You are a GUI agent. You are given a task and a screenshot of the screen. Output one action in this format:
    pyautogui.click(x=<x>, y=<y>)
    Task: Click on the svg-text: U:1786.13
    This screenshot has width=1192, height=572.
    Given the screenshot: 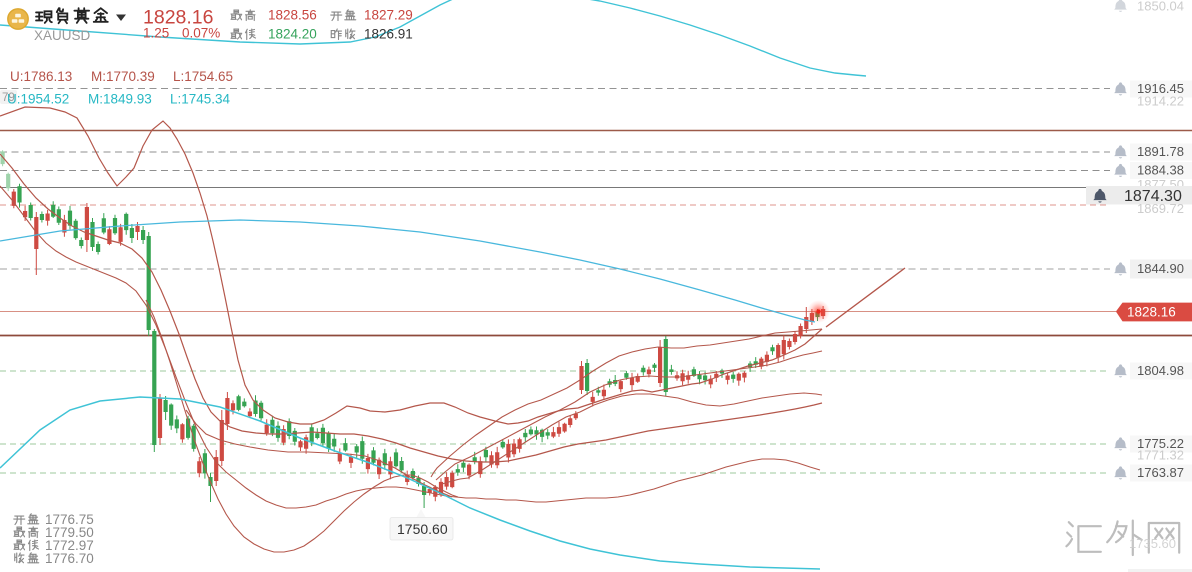 What is the action you would take?
    pyautogui.click(x=41, y=76)
    